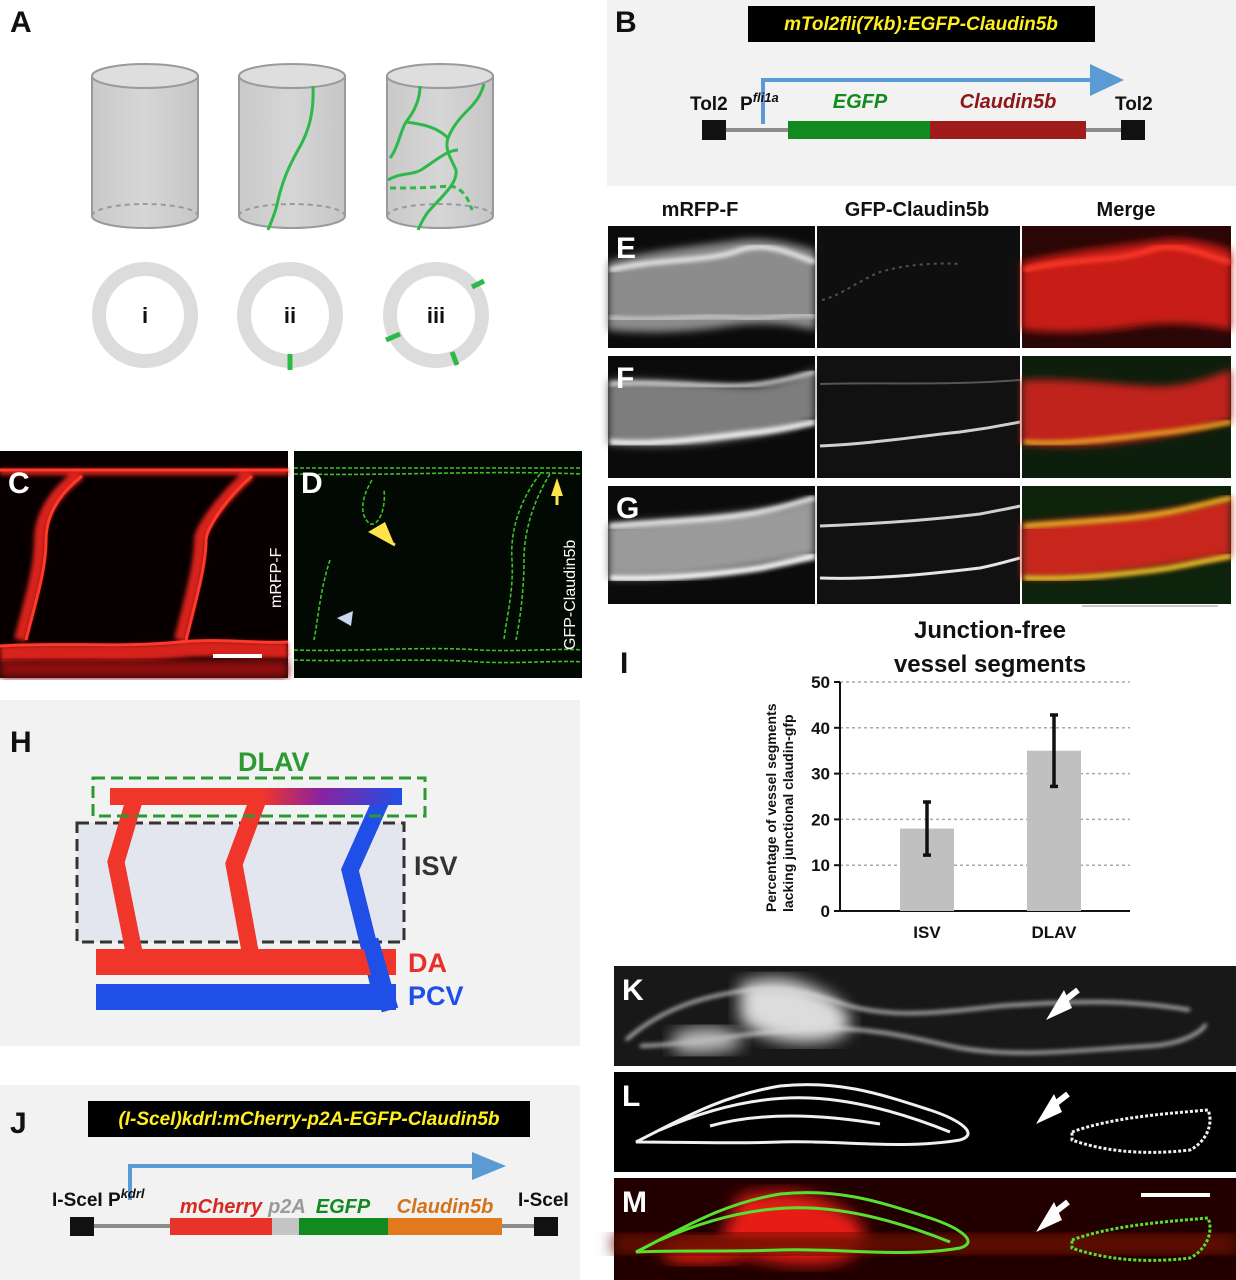  I want to click on da-vessel, so click(246, 962).